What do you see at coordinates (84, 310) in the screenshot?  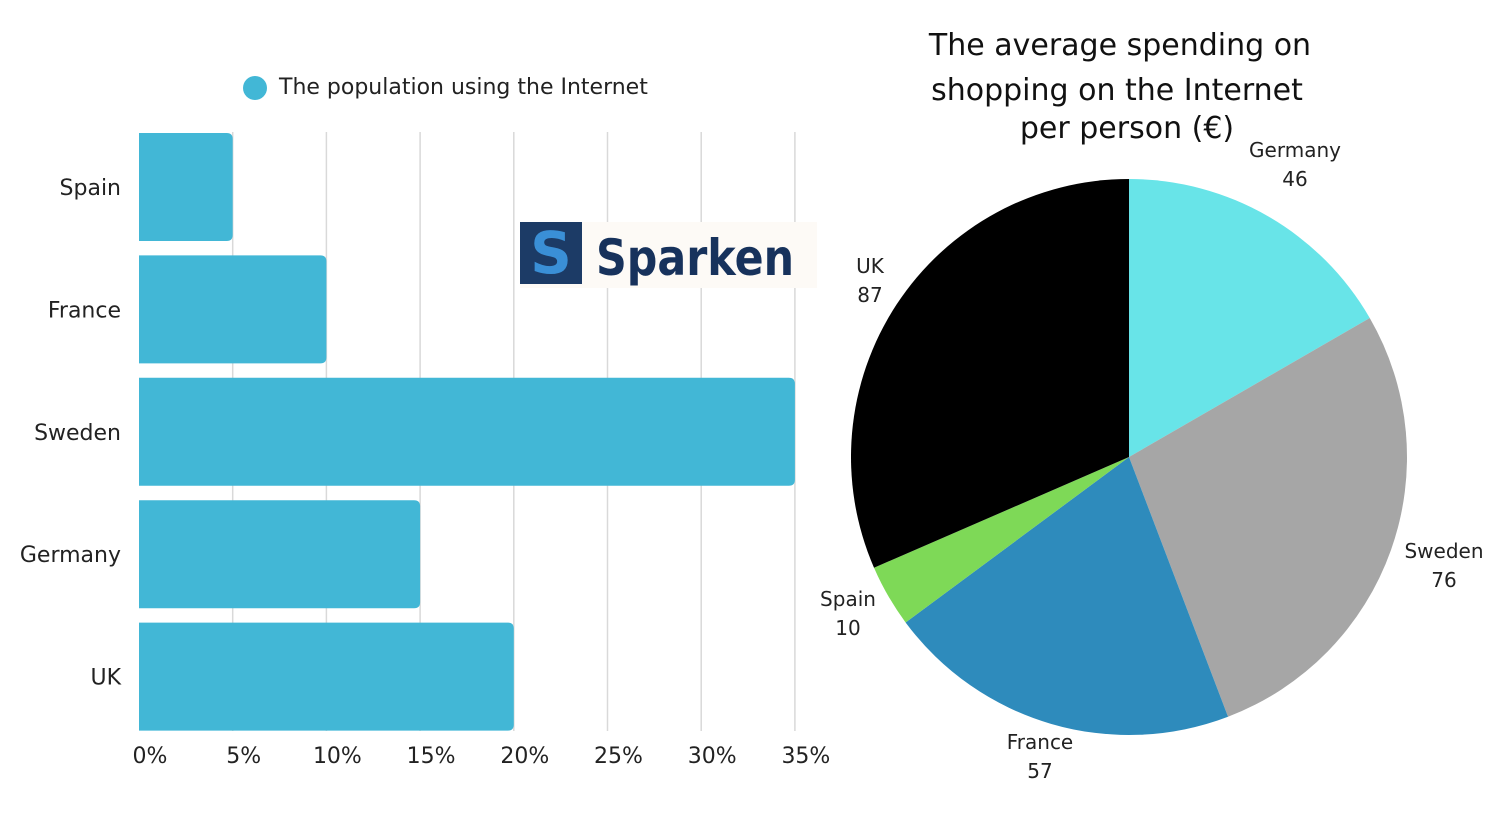 I see `category-label-france: France` at bounding box center [84, 310].